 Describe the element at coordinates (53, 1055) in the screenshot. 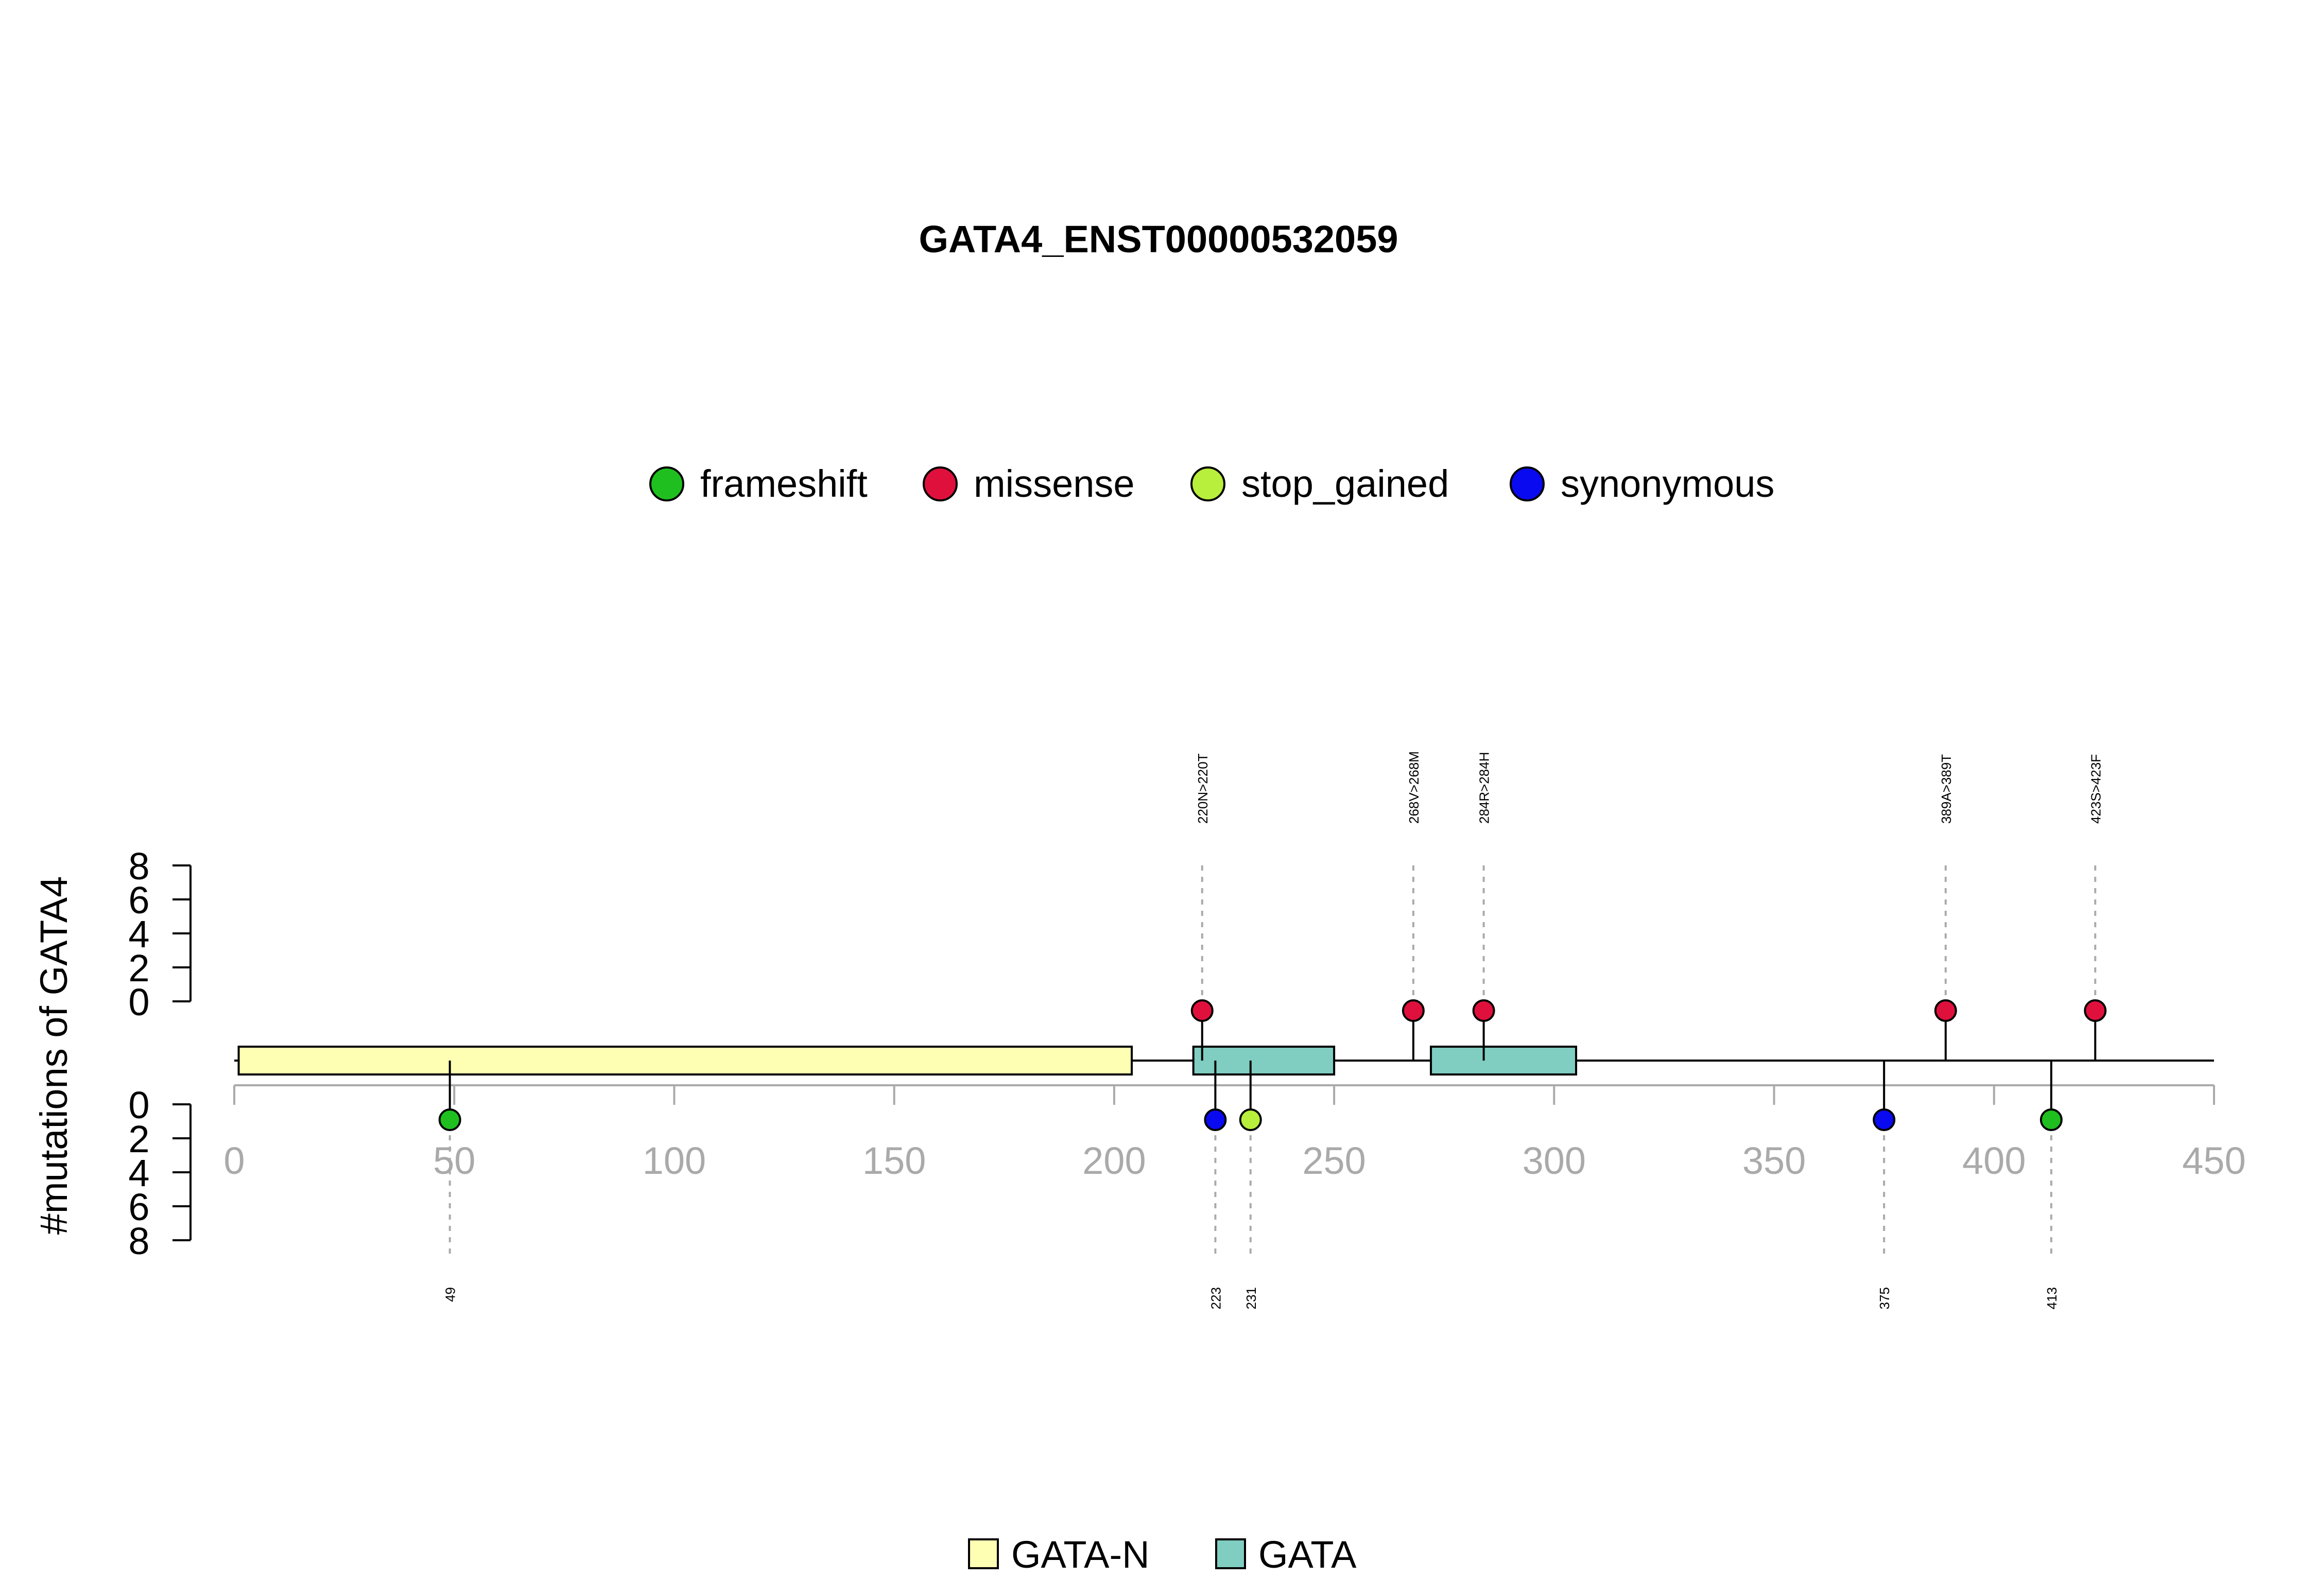

I see `y-axis-label: #mutations of GATA4` at that location.